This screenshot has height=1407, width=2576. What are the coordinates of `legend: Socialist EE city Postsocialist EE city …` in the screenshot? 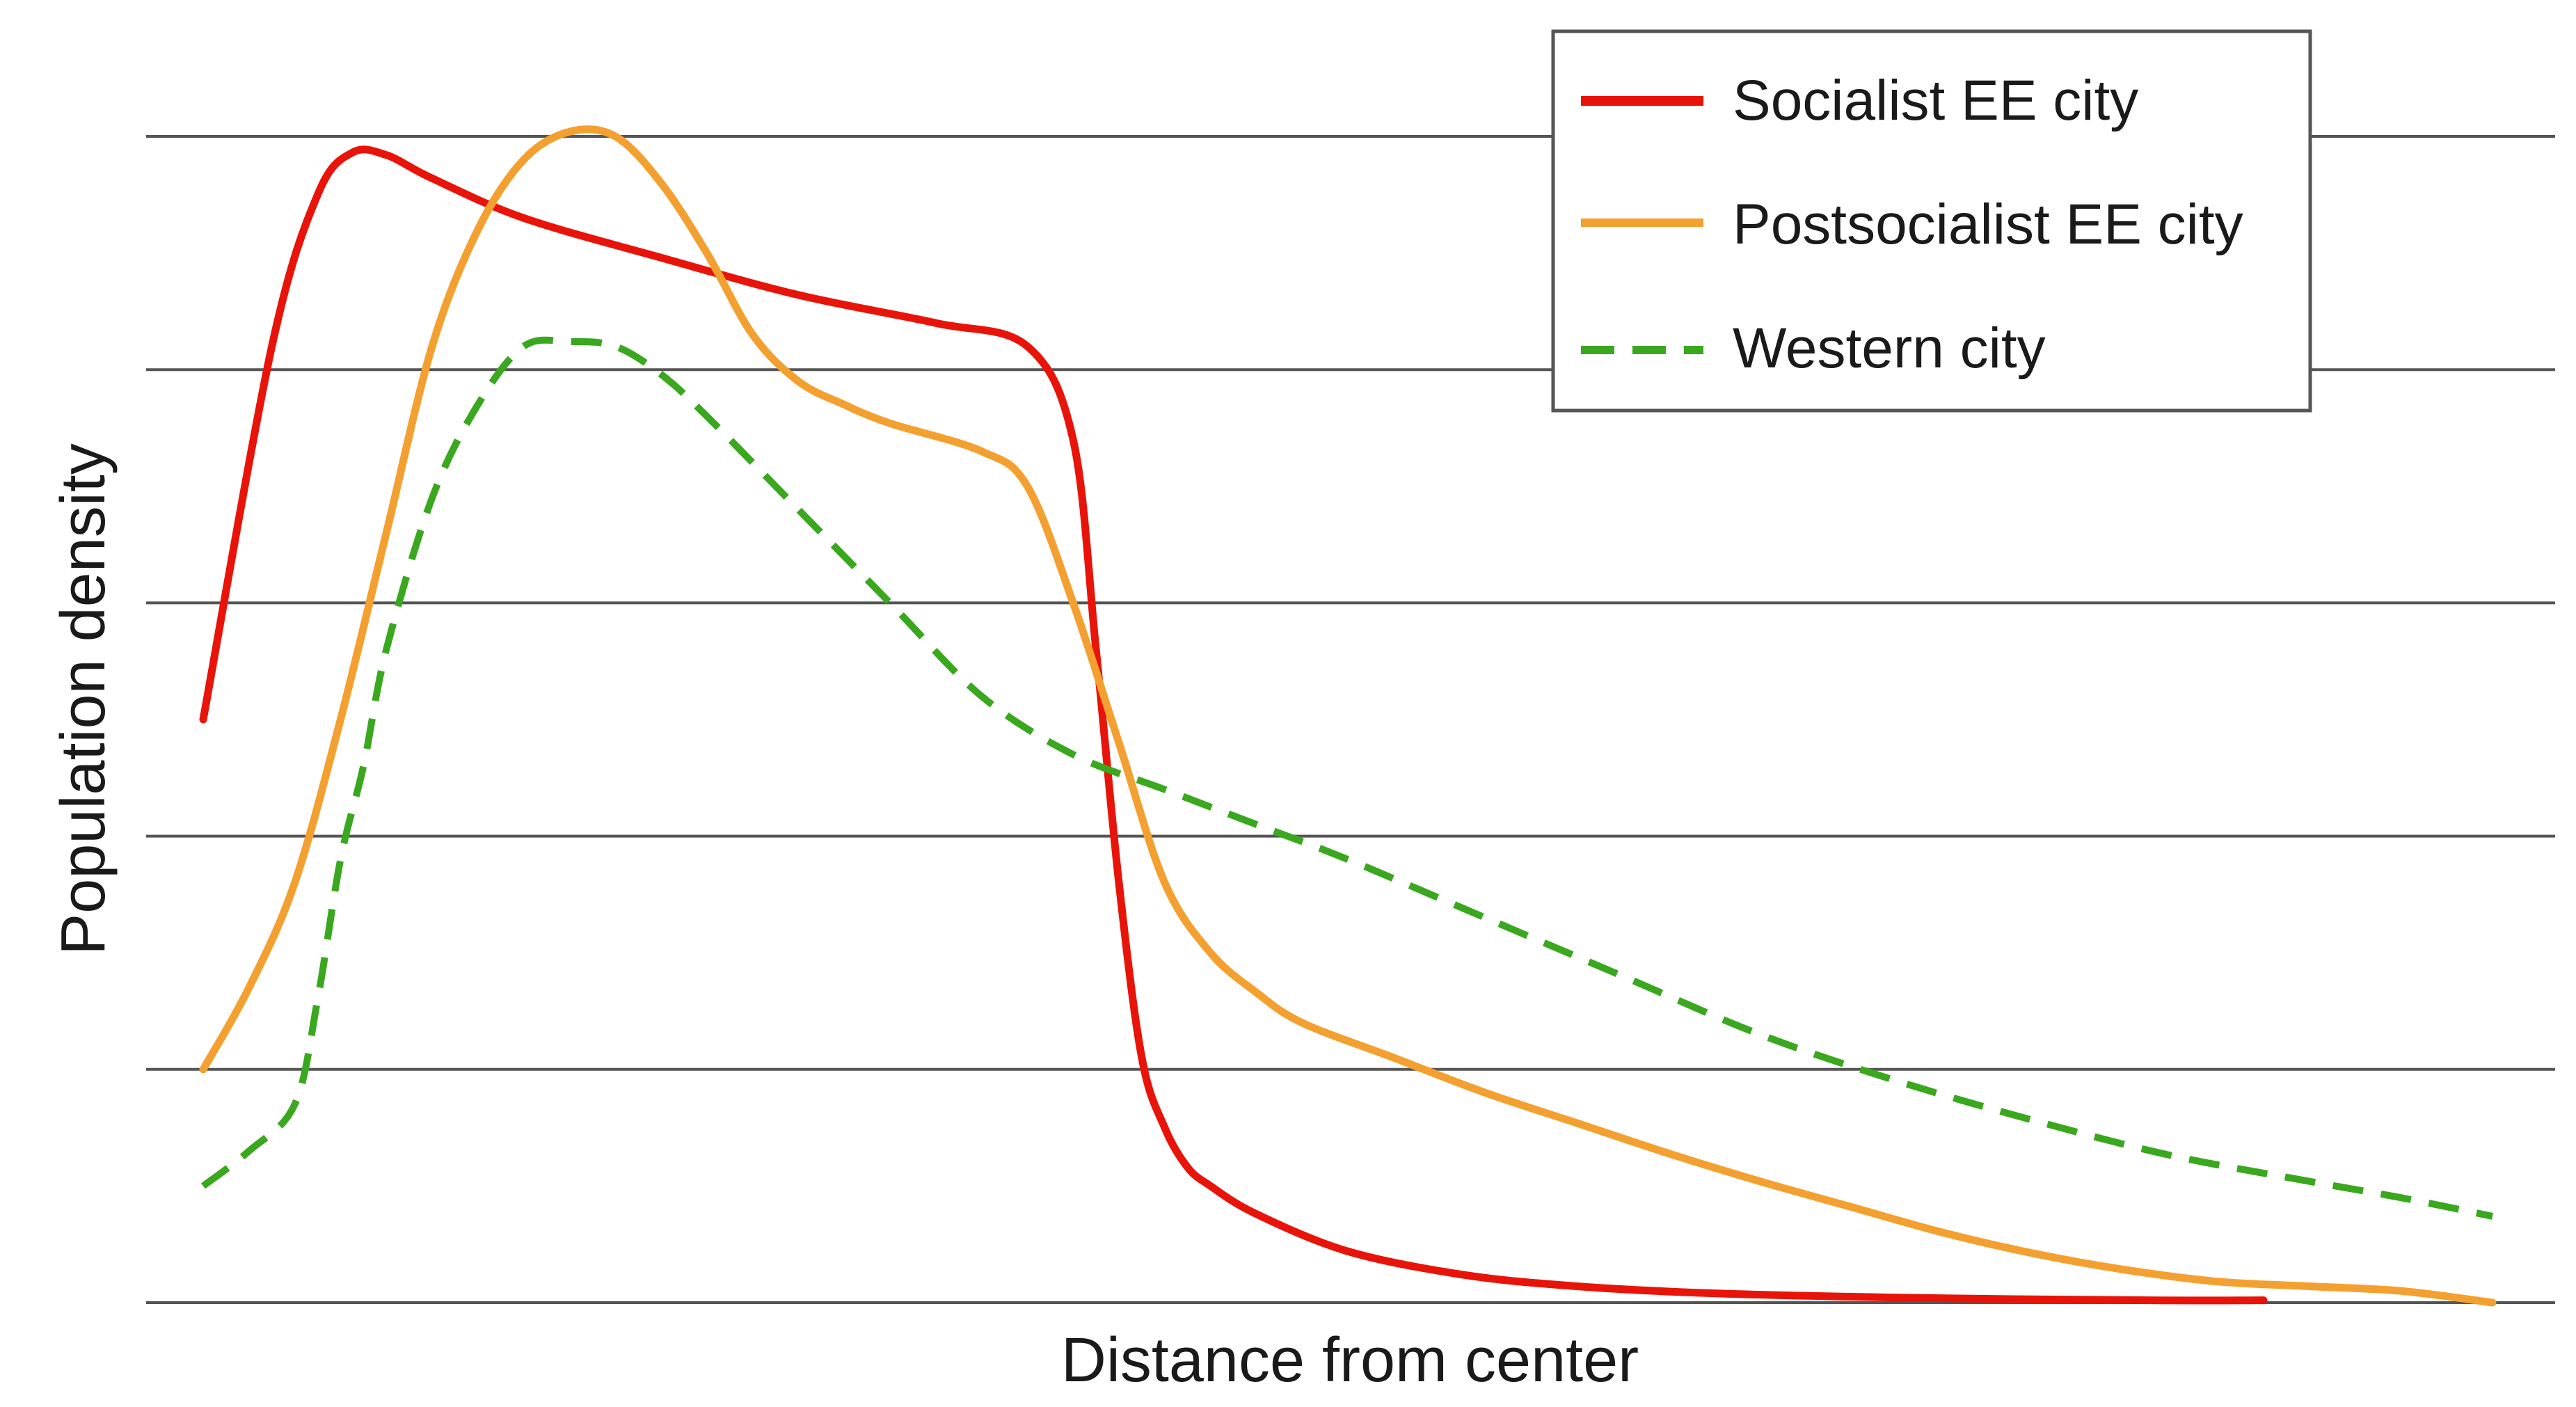 It's located at (1931, 221).